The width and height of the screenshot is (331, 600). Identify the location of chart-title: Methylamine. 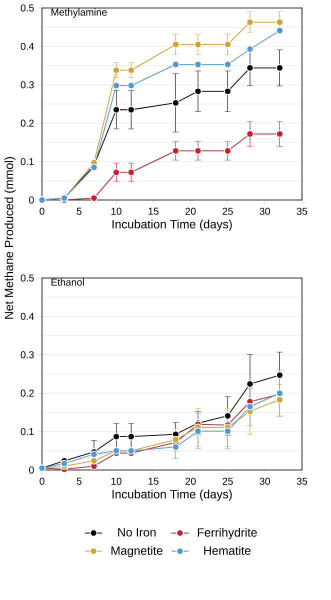
(79, 13).